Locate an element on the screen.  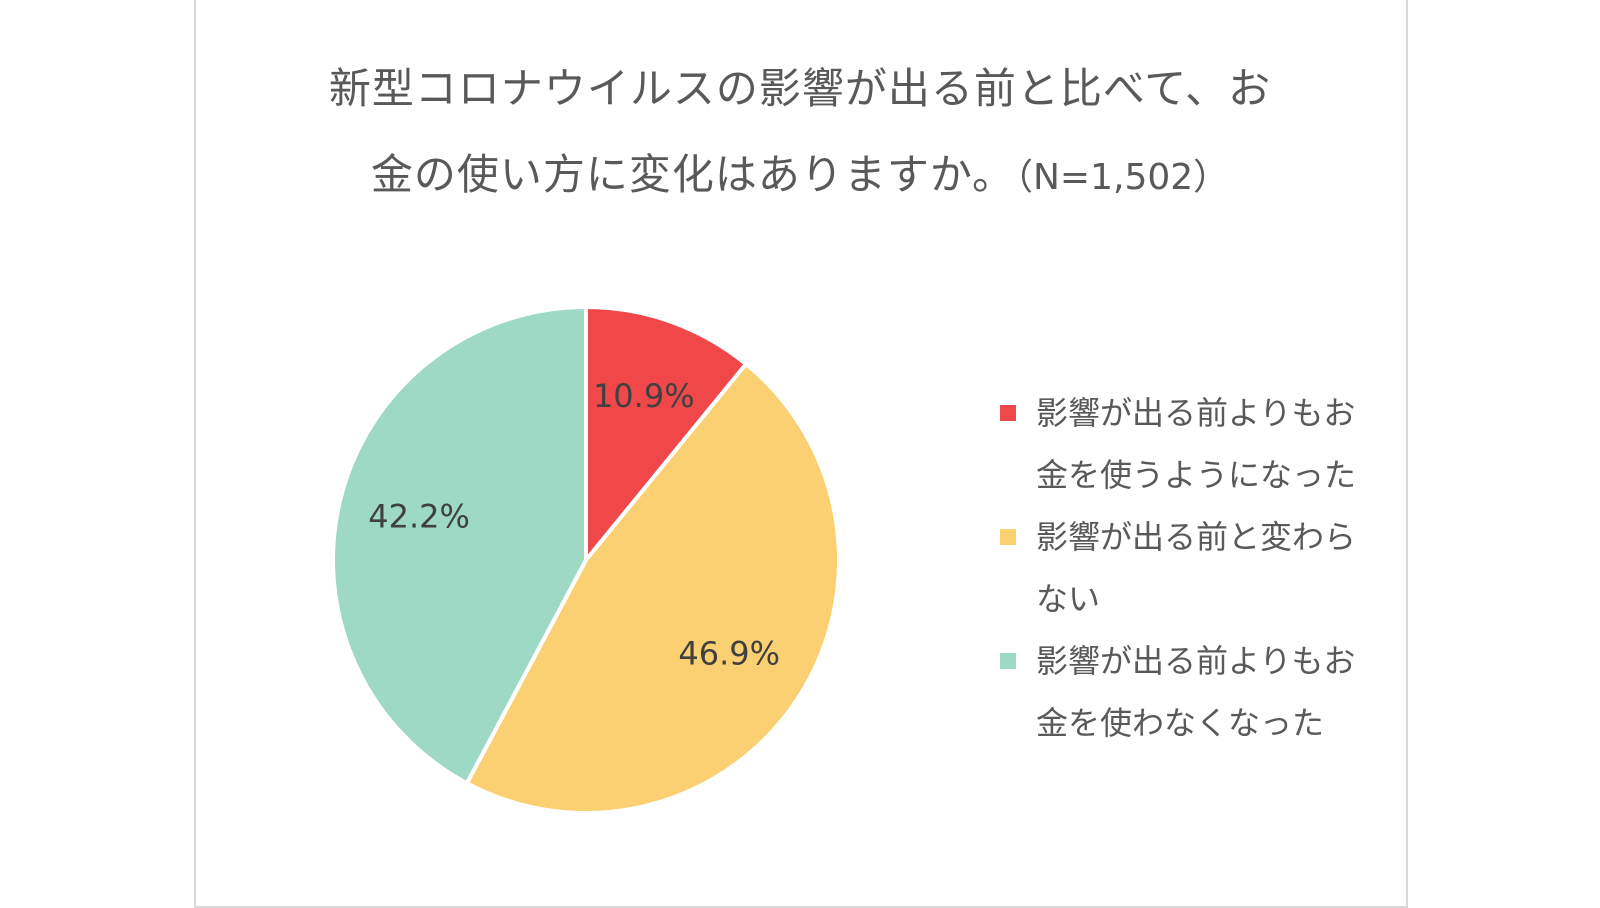
sample-size-label: （N=1,502） is located at coordinates (1122, 177).